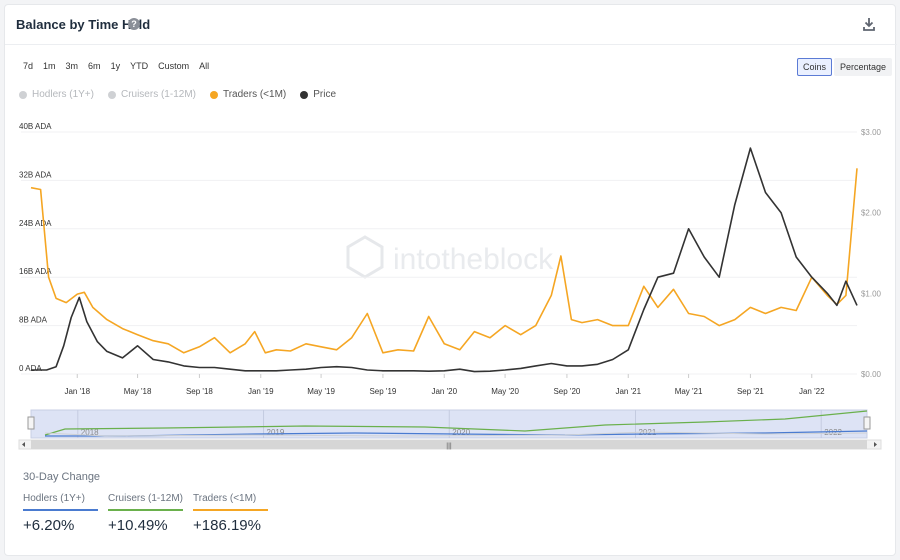 The width and height of the screenshot is (900, 560). I want to click on right-axis-tick-label: $0.00, so click(871, 374).